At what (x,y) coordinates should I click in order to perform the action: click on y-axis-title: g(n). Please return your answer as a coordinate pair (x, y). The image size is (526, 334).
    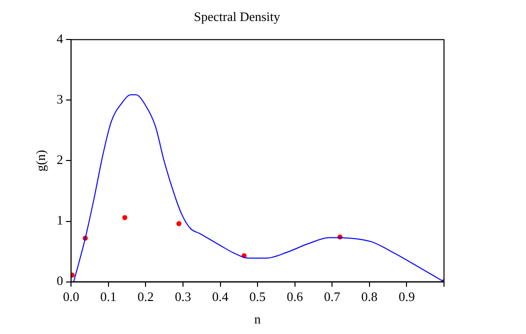
    Looking at the image, I should click on (40, 161).